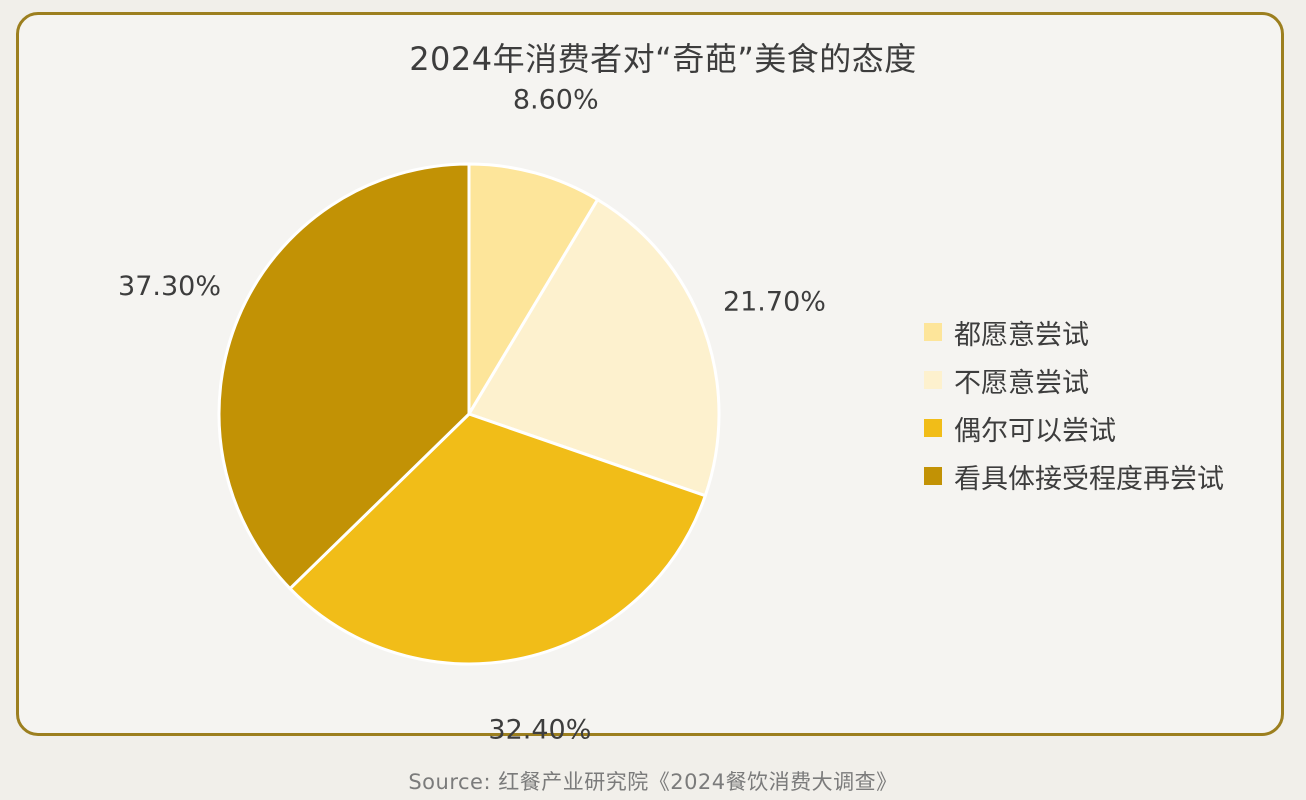  I want to click on legend: 都愿意尝试 不愿意尝试 偶尔可以尝试 看具体接受程度再尝试, so click(1074, 404).